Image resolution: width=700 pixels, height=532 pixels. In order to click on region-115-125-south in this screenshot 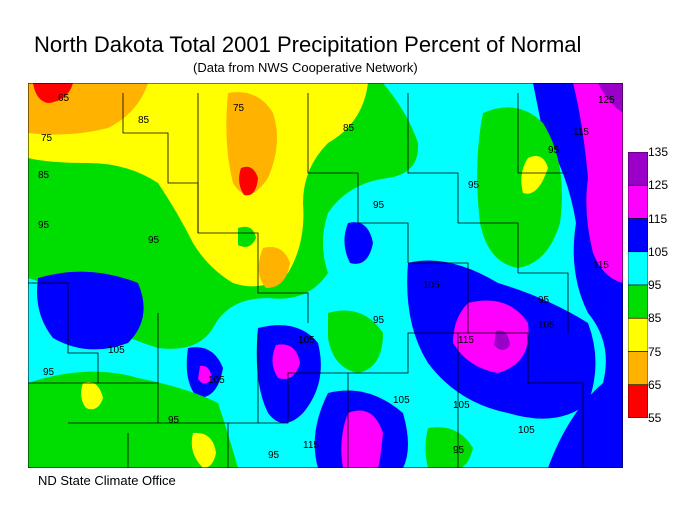, I will do `click(286, 361)`.